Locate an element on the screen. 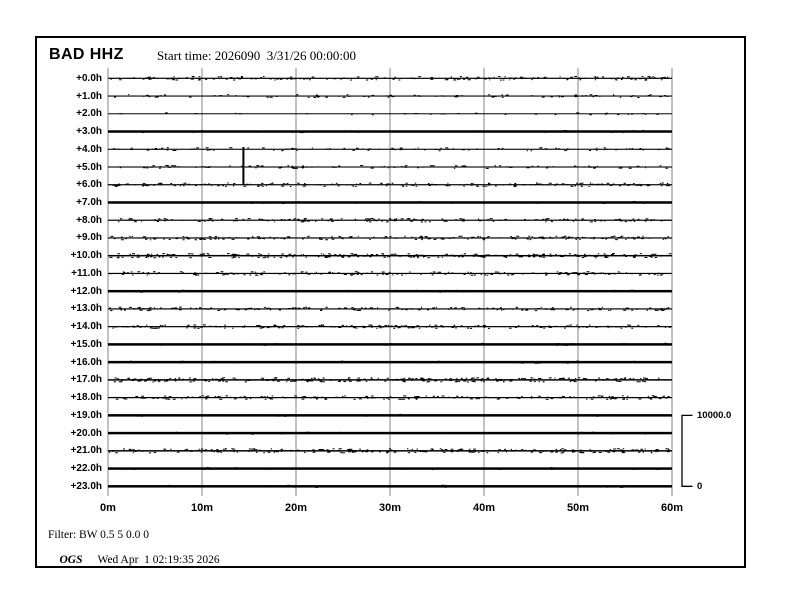  row-label: +18.0h is located at coordinates (86, 398).